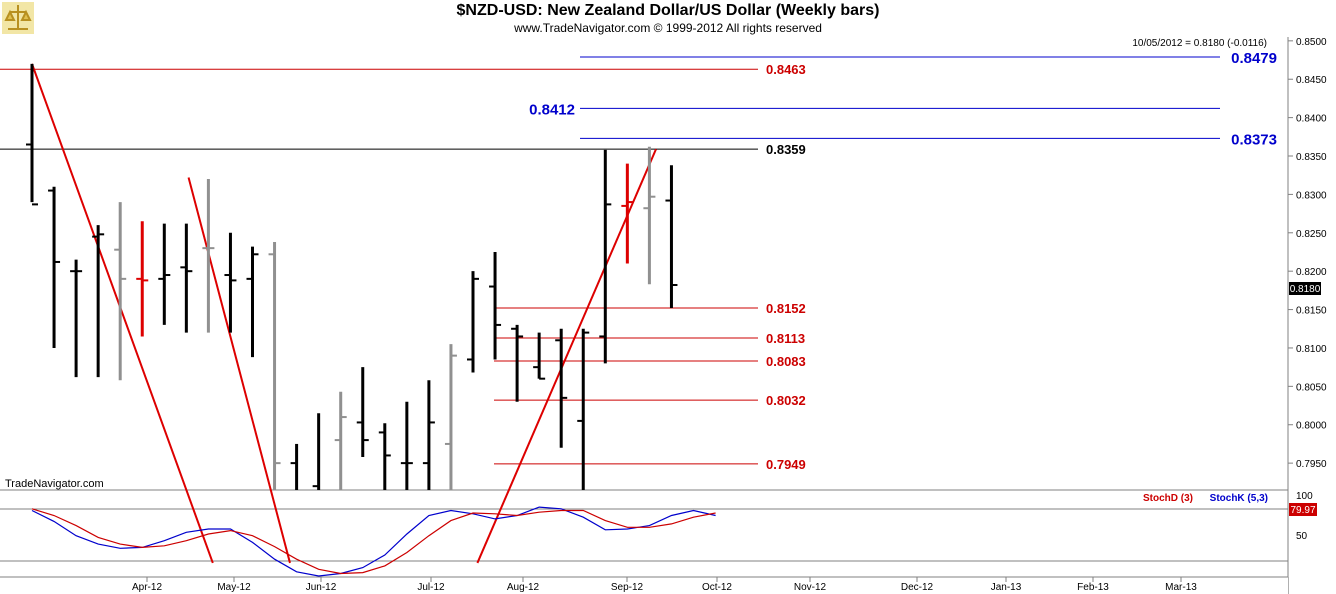 The height and width of the screenshot is (594, 1336). I want to click on x-tick-label: Mar-13, so click(1181, 587).